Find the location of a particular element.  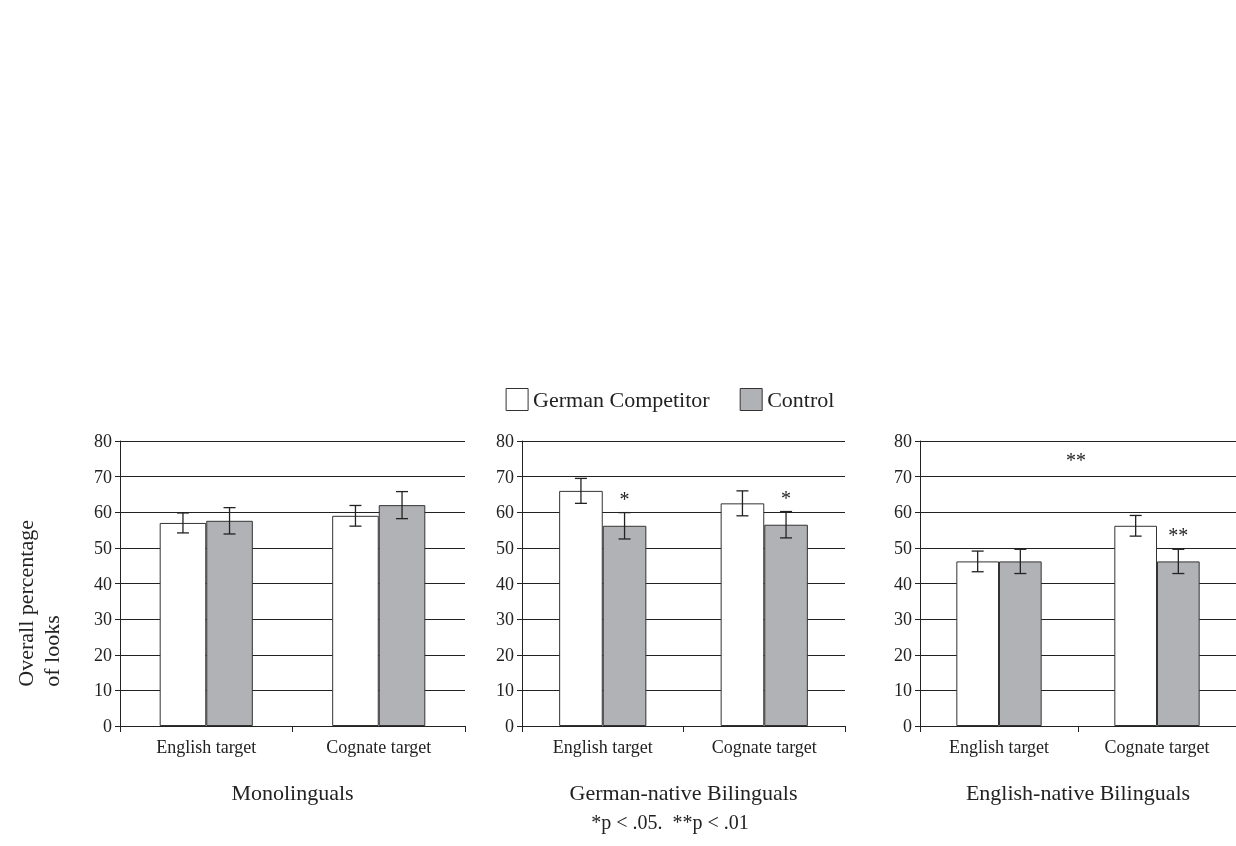

text: *p < .05. **p < .01 is located at coordinates (670, 822).